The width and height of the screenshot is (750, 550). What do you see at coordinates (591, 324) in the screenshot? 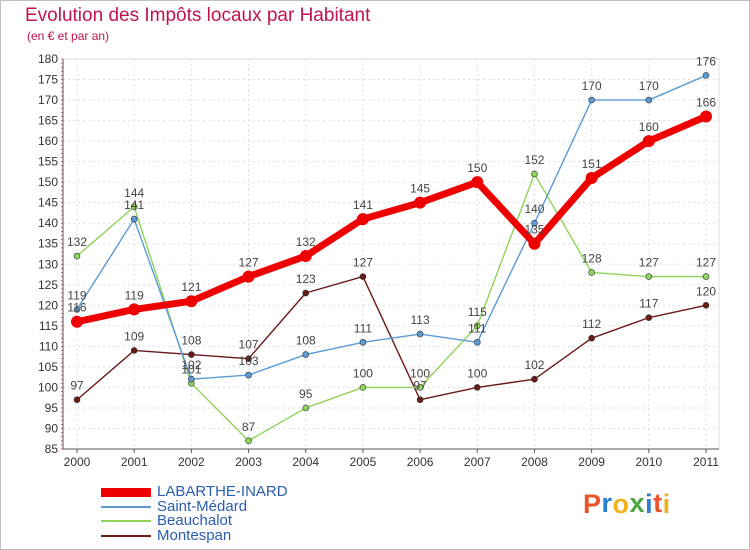
I see `data-label-montespan: 112` at bounding box center [591, 324].